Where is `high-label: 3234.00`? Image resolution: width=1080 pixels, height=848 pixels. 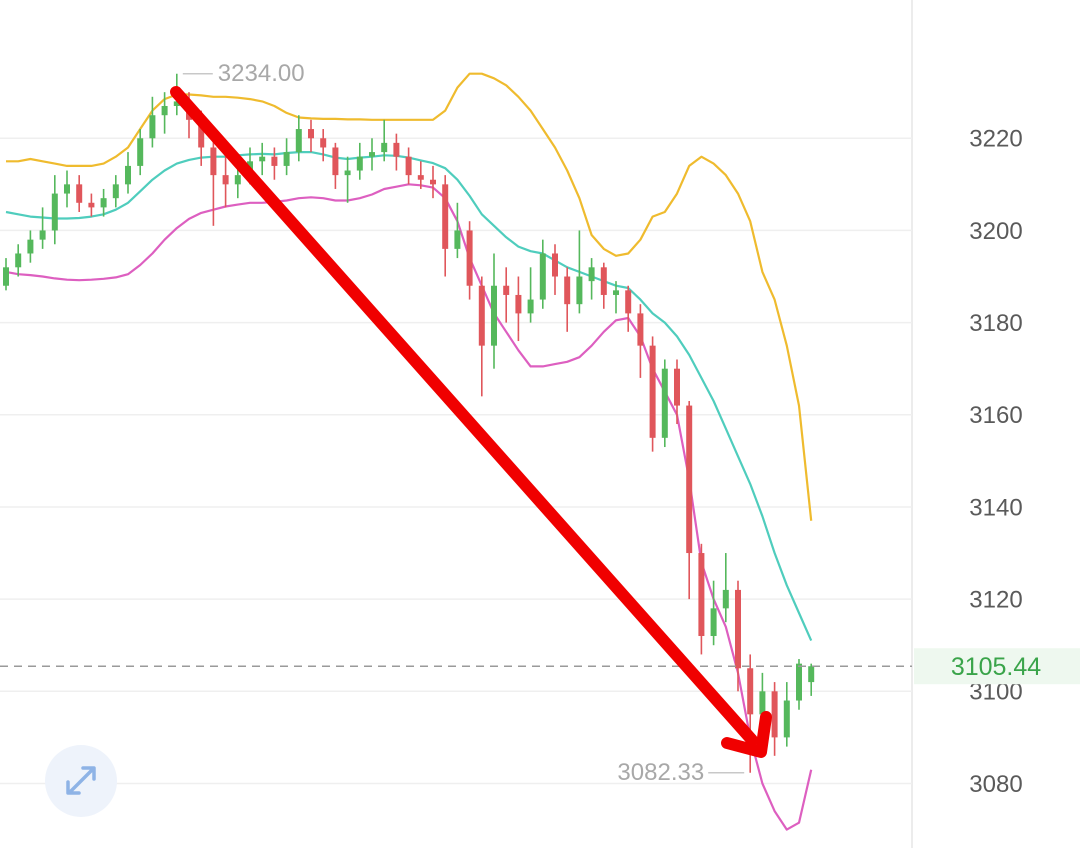
high-label: 3234.00 is located at coordinates (261, 73).